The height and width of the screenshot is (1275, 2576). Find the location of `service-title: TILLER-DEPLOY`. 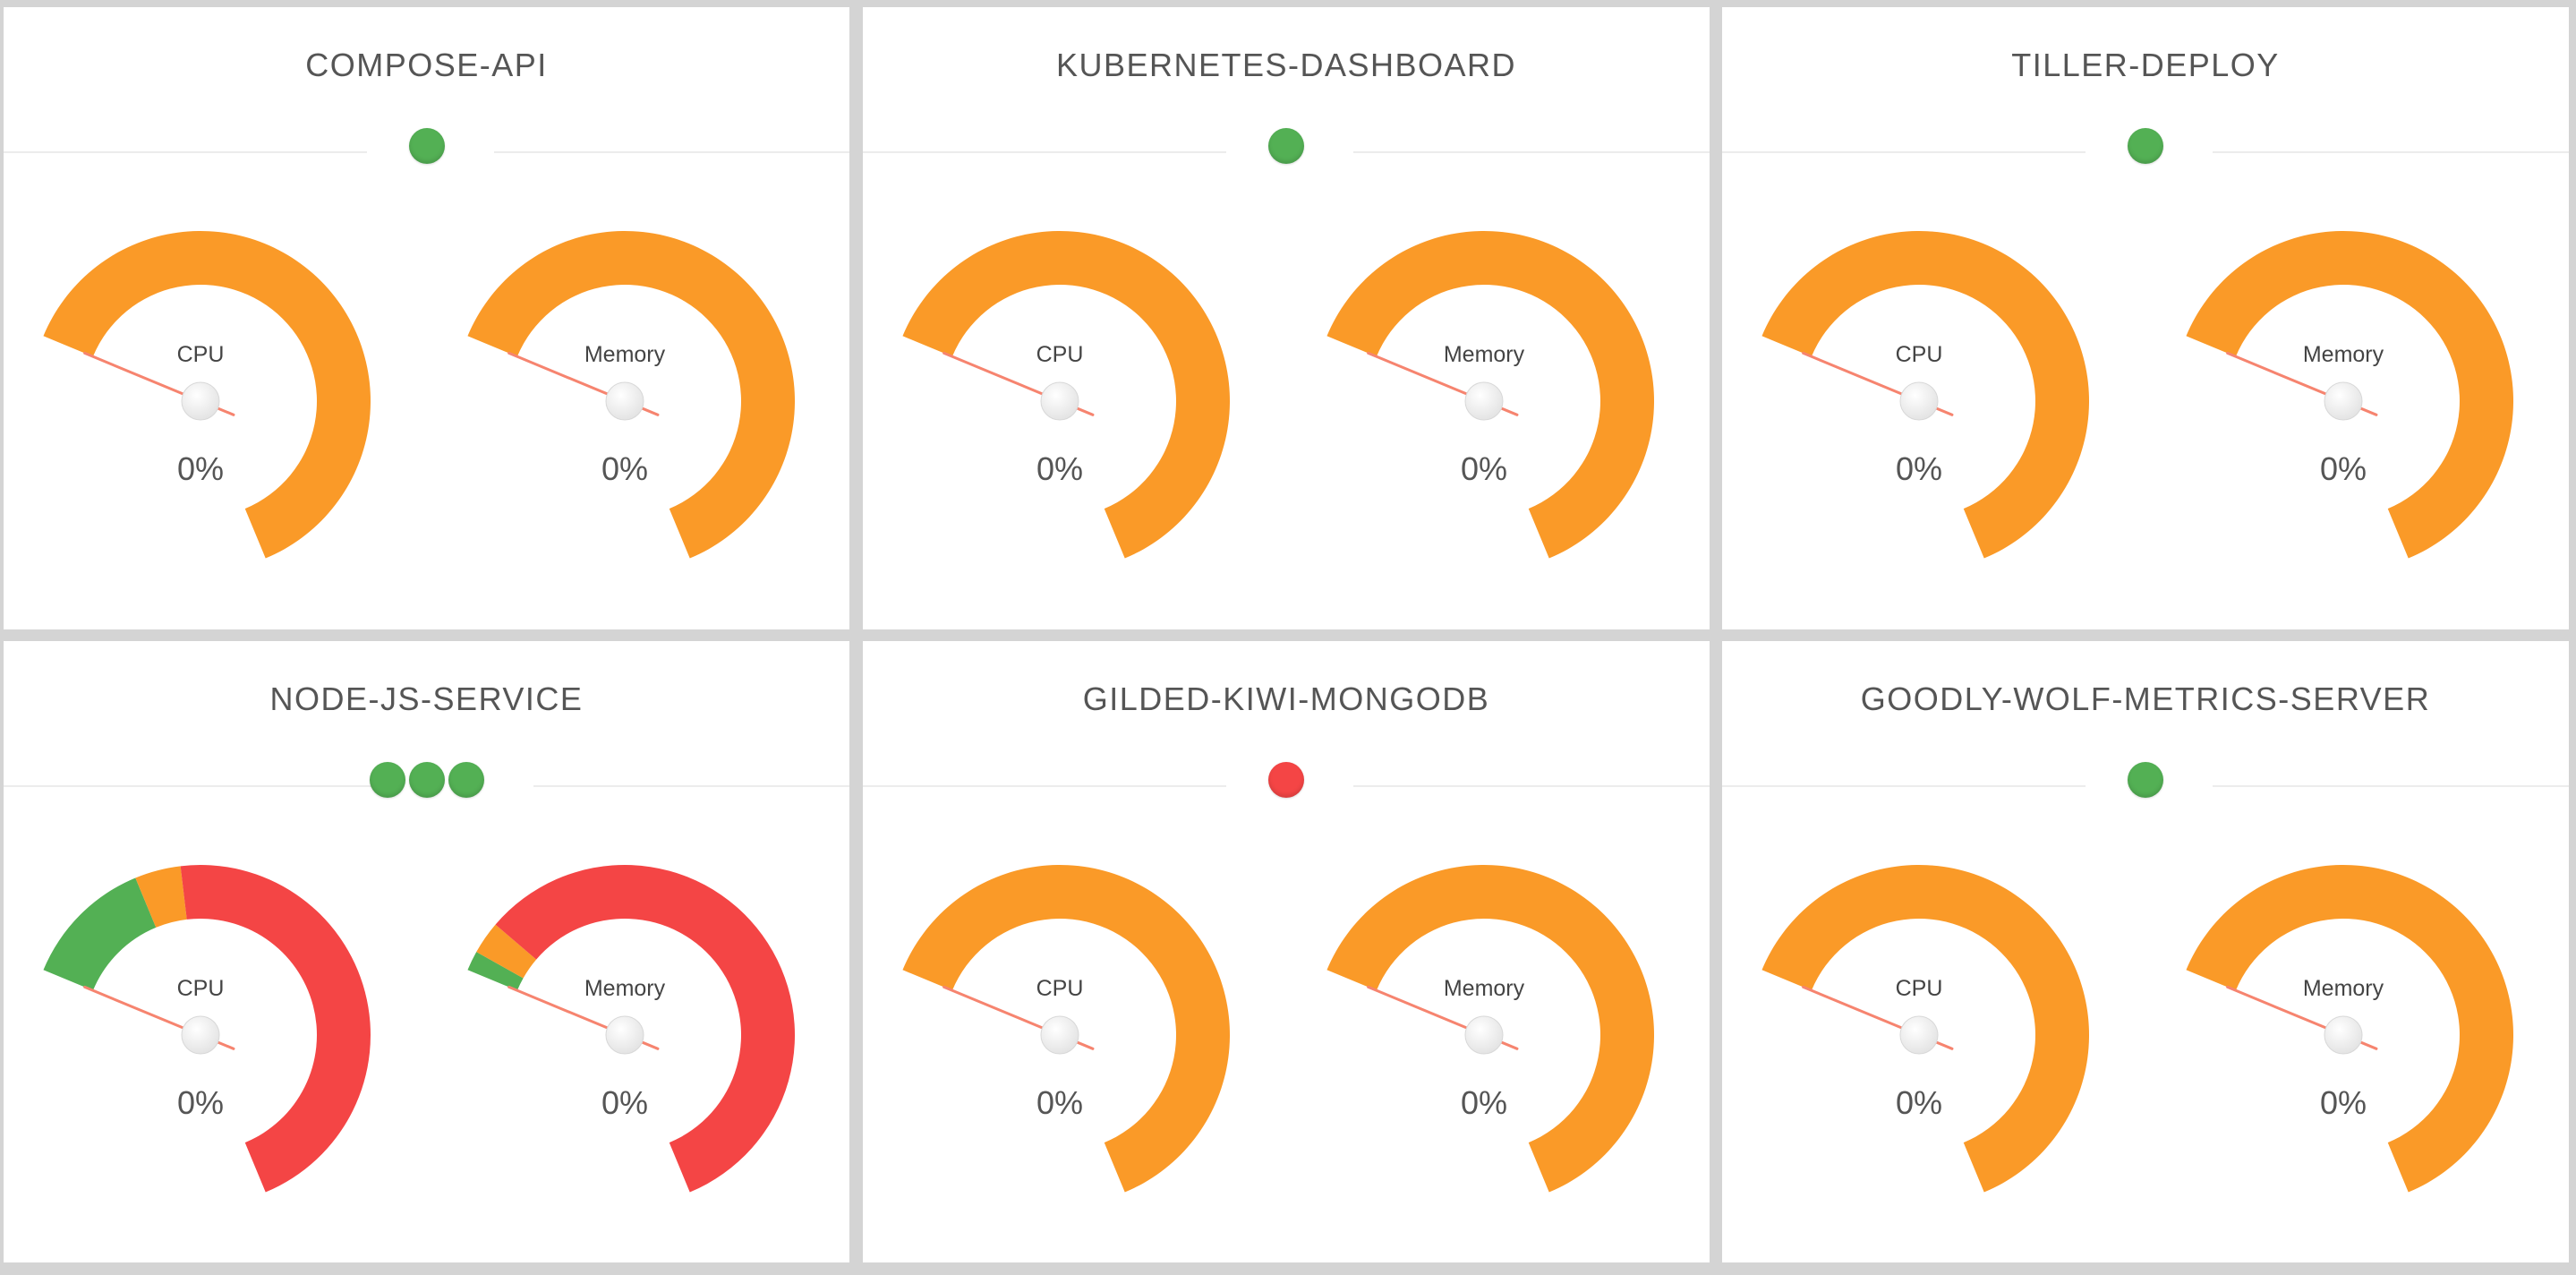

service-title: TILLER-DEPLOY is located at coordinates (2145, 65).